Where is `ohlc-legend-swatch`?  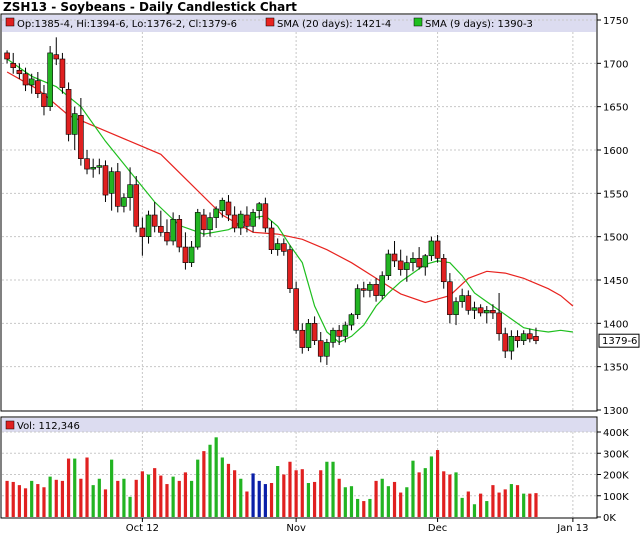
ohlc-legend-swatch is located at coordinates (10, 22).